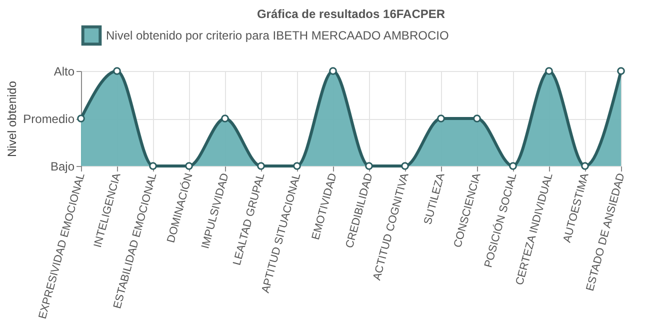 This screenshot has width=648, height=324. I want to click on chart-title: Gráfica de resultados 16FACPER, so click(351, 14).